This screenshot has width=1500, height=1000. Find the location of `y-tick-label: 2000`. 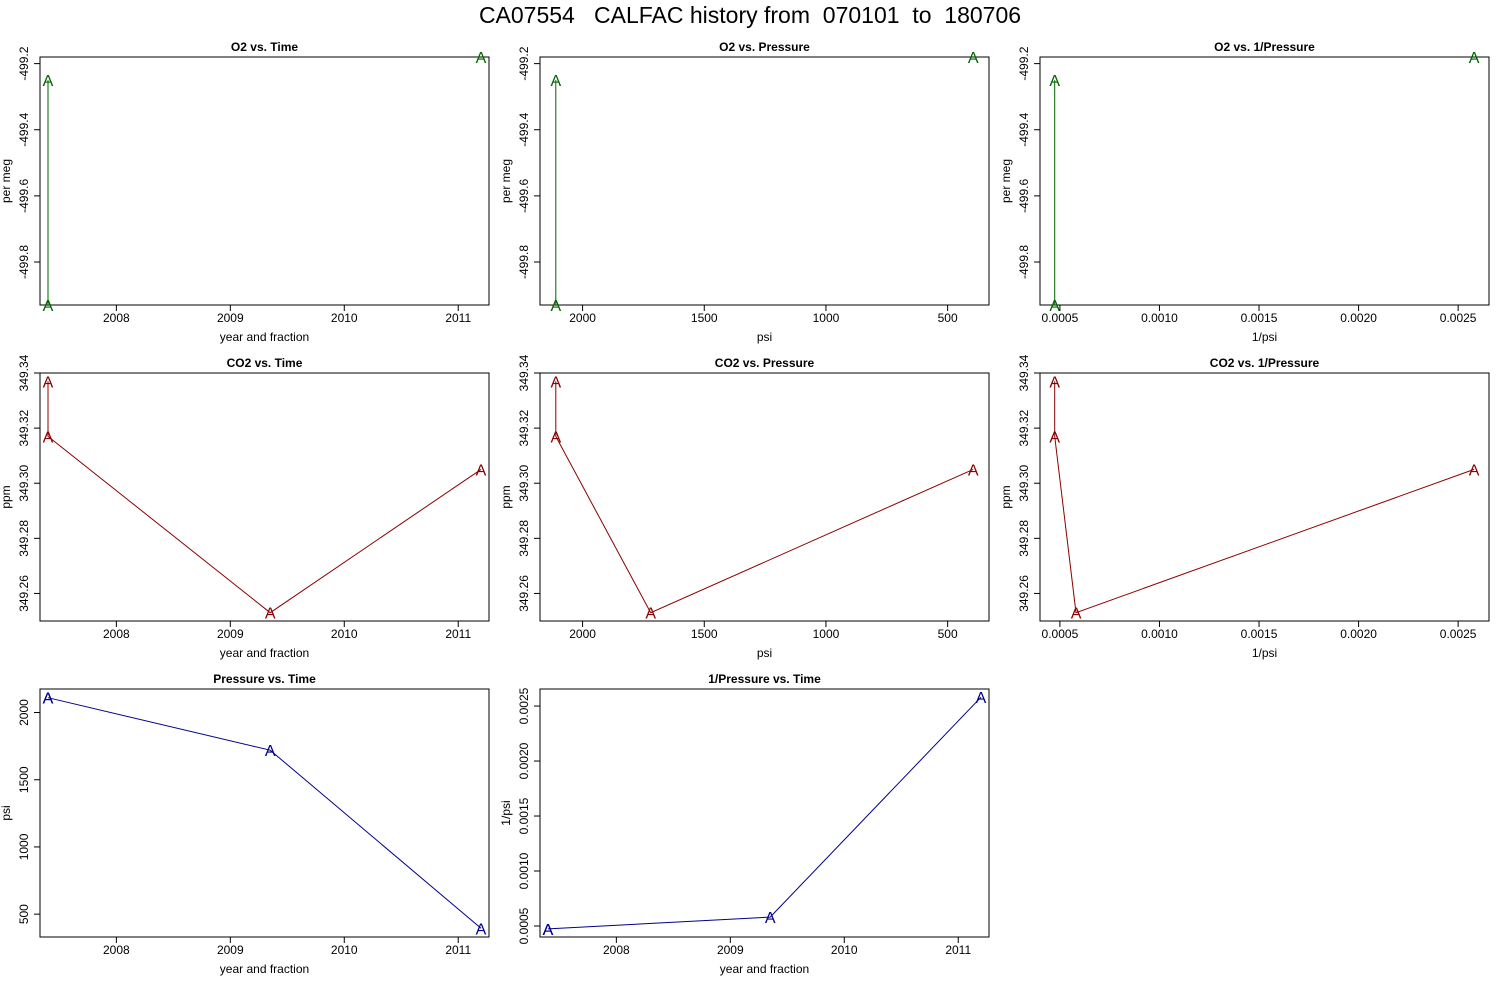

y-tick-label: 2000 is located at coordinates (24, 712).